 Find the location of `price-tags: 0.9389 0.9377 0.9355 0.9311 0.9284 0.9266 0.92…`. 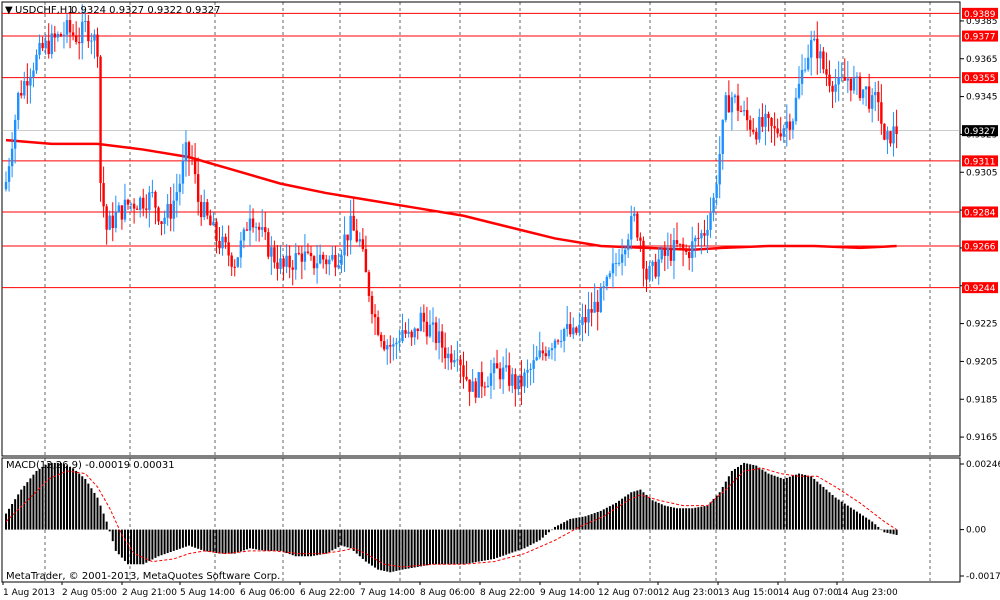

price-tags: 0.9389 0.9377 0.9355 0.9311 0.9284 0.9266 0.92… is located at coordinates (980, 150).